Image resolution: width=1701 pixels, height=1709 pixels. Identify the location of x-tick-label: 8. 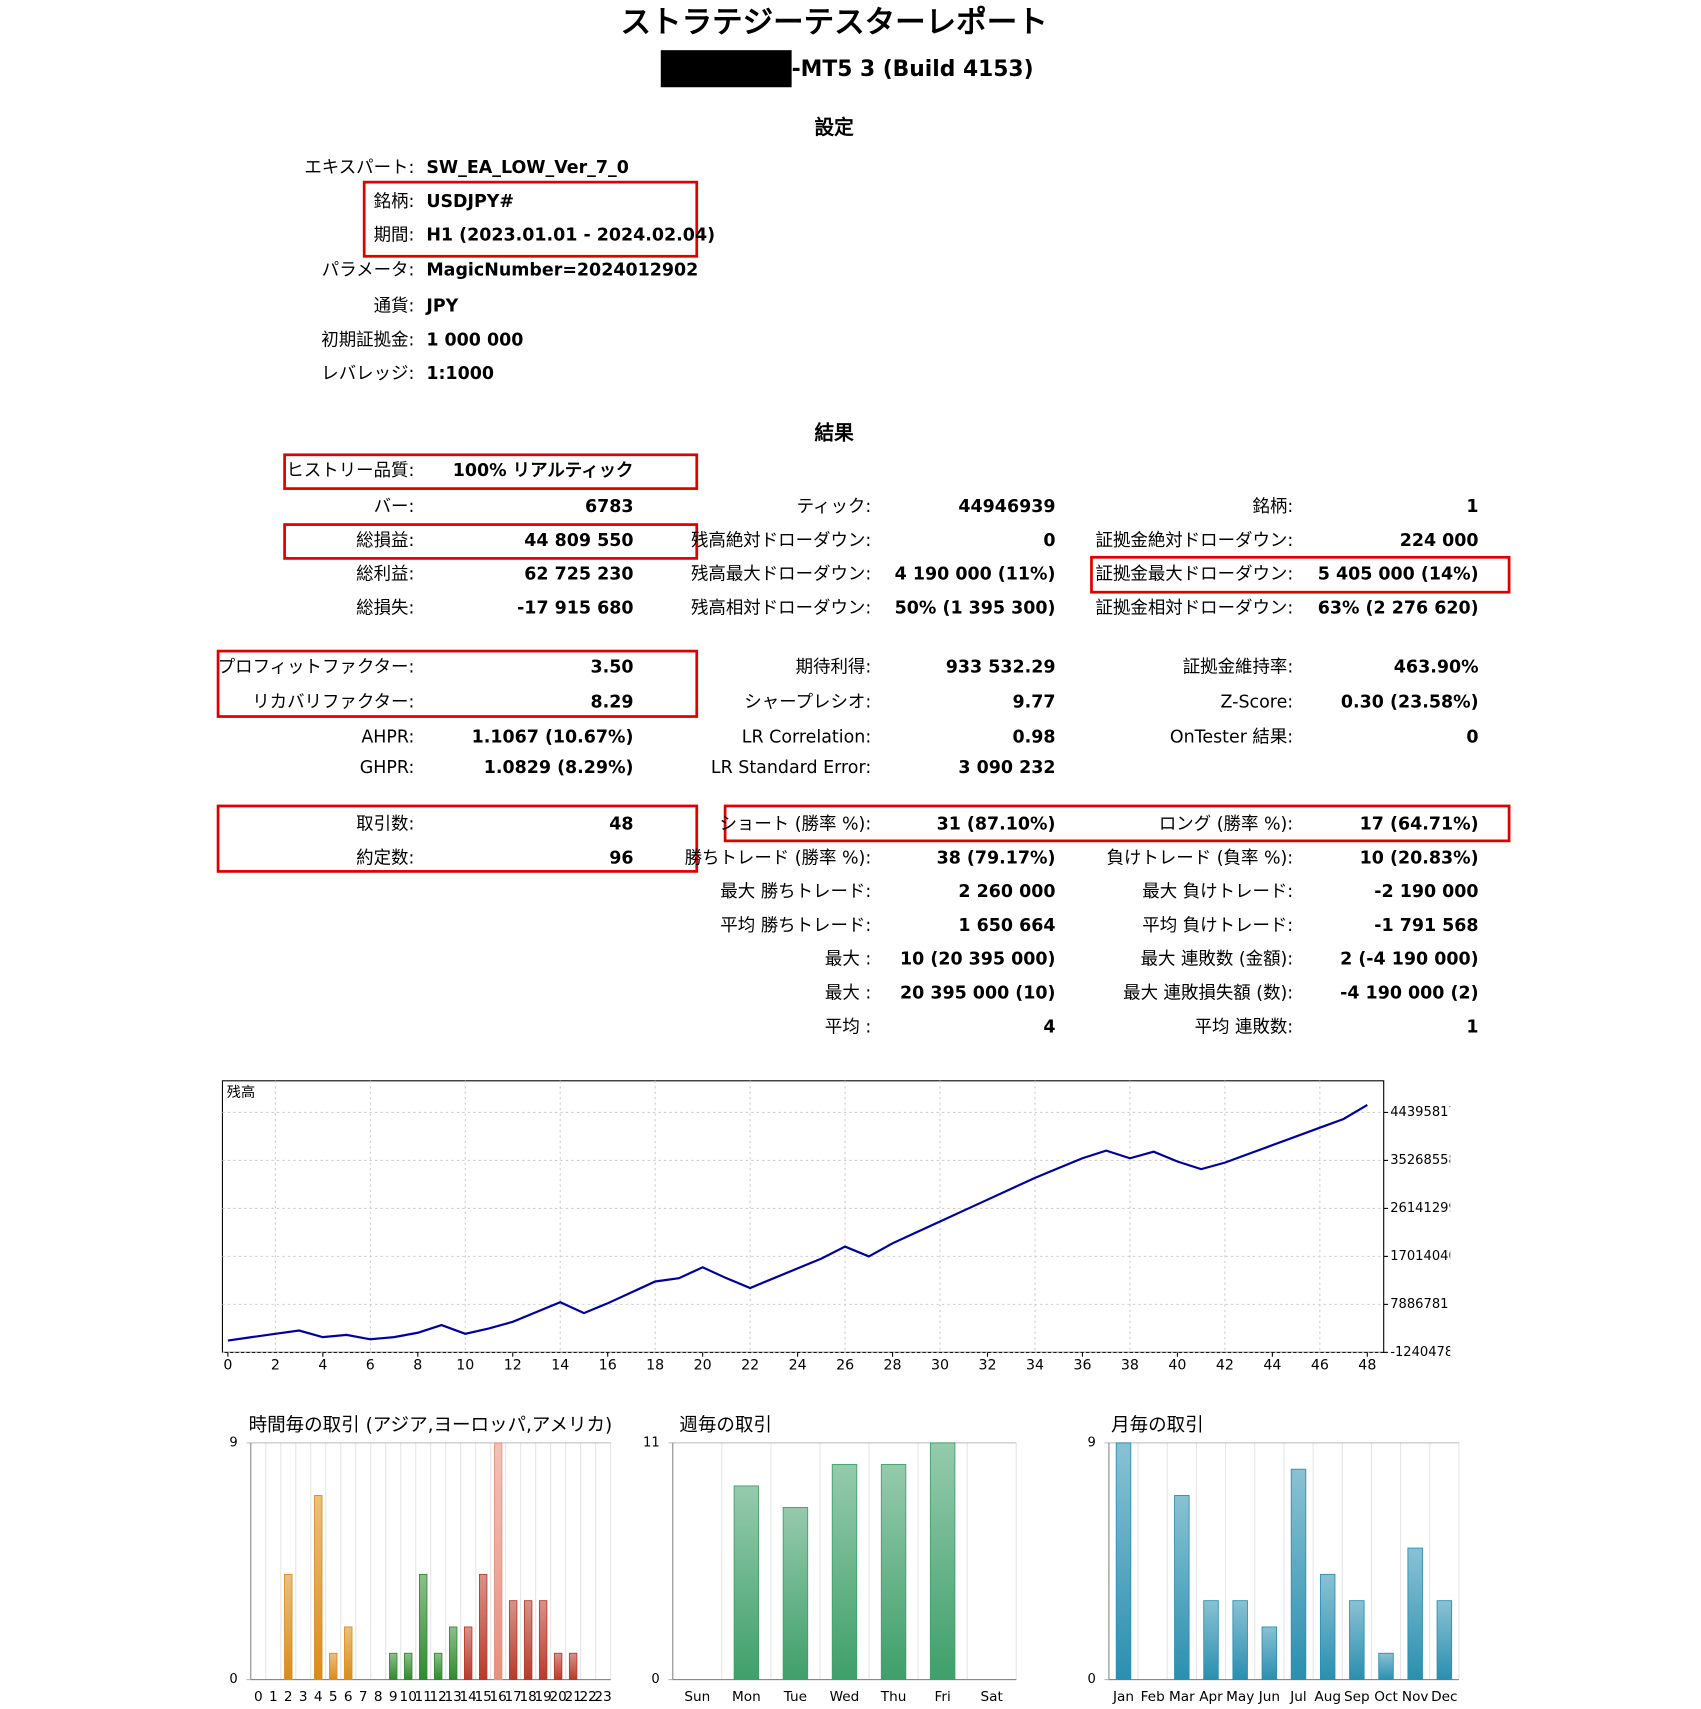
(378, 1697).